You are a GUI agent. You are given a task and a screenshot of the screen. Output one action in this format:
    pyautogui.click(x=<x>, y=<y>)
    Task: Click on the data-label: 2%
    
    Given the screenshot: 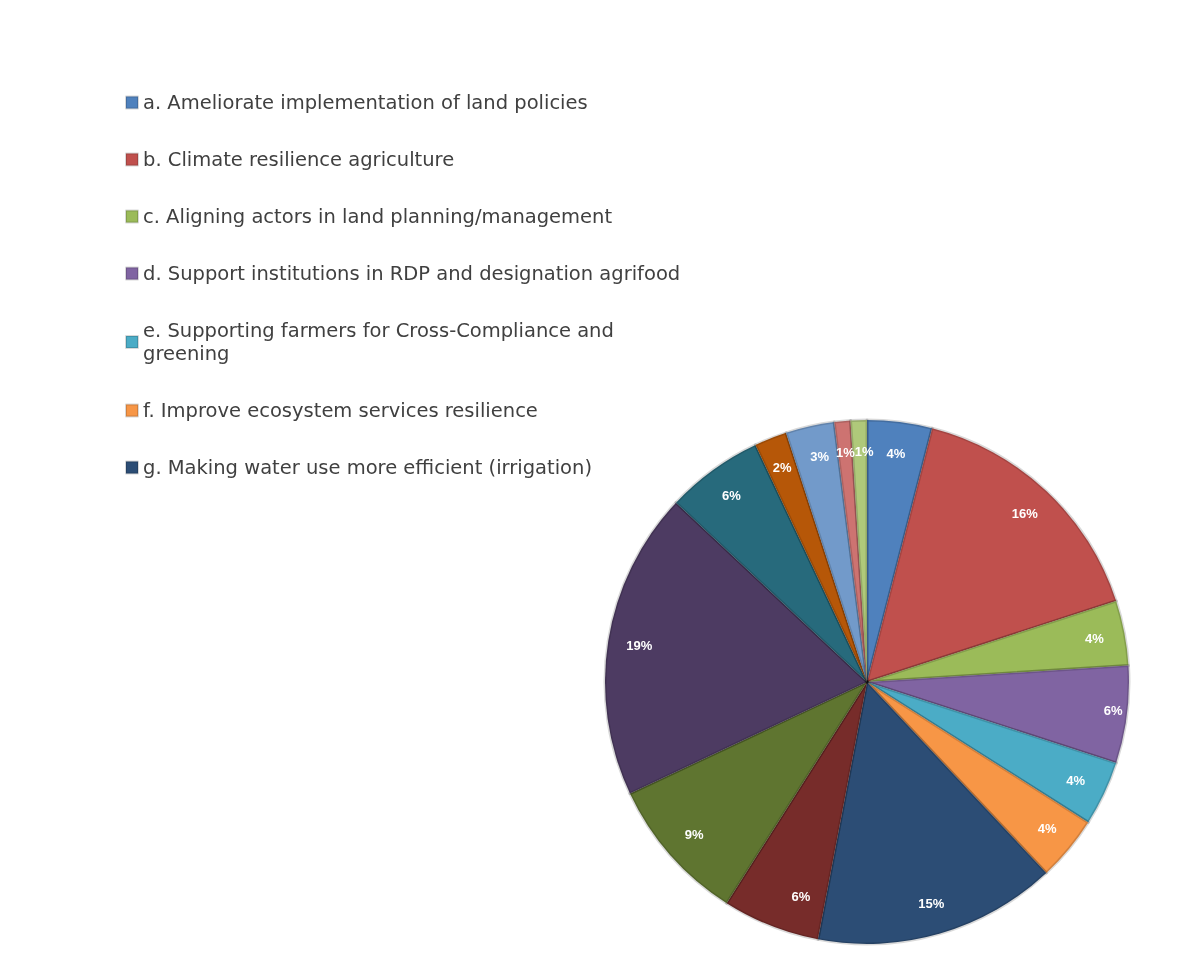 What is the action you would take?
    pyautogui.click(x=782, y=468)
    